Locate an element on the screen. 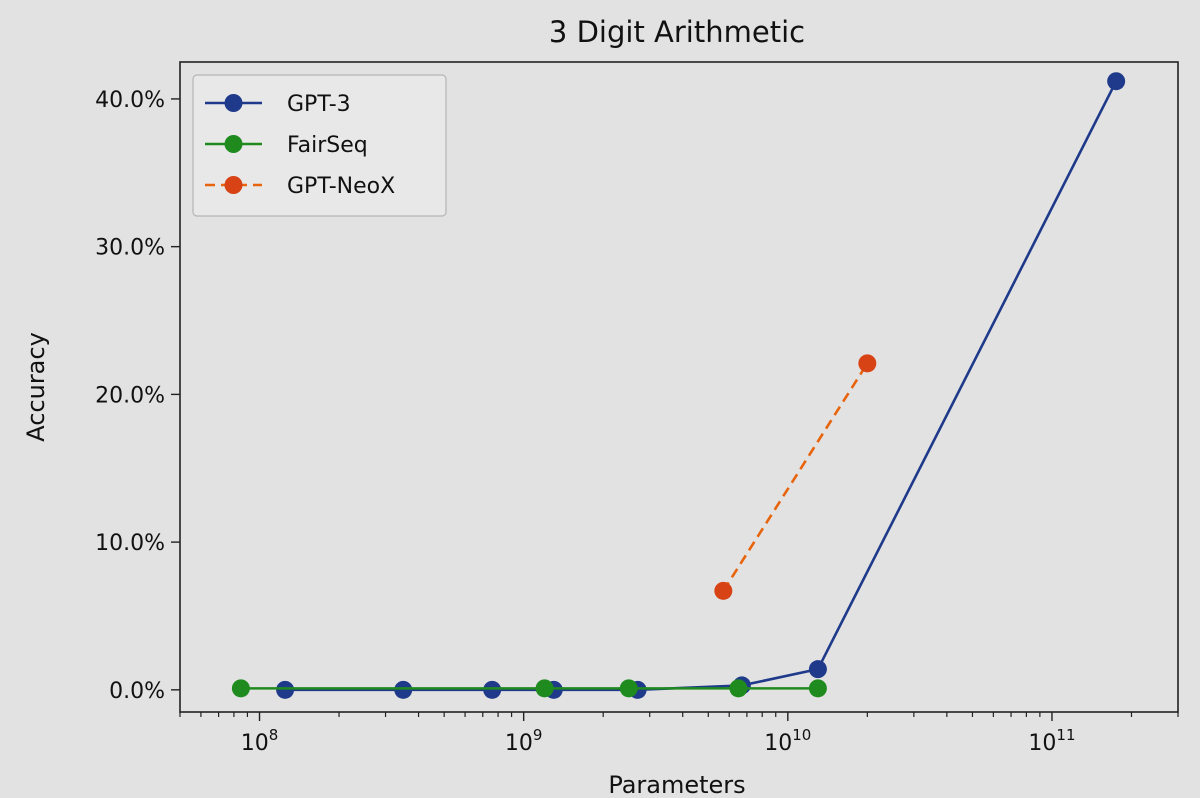  x-tick-label: 10¹¹ is located at coordinates (1051, 741).